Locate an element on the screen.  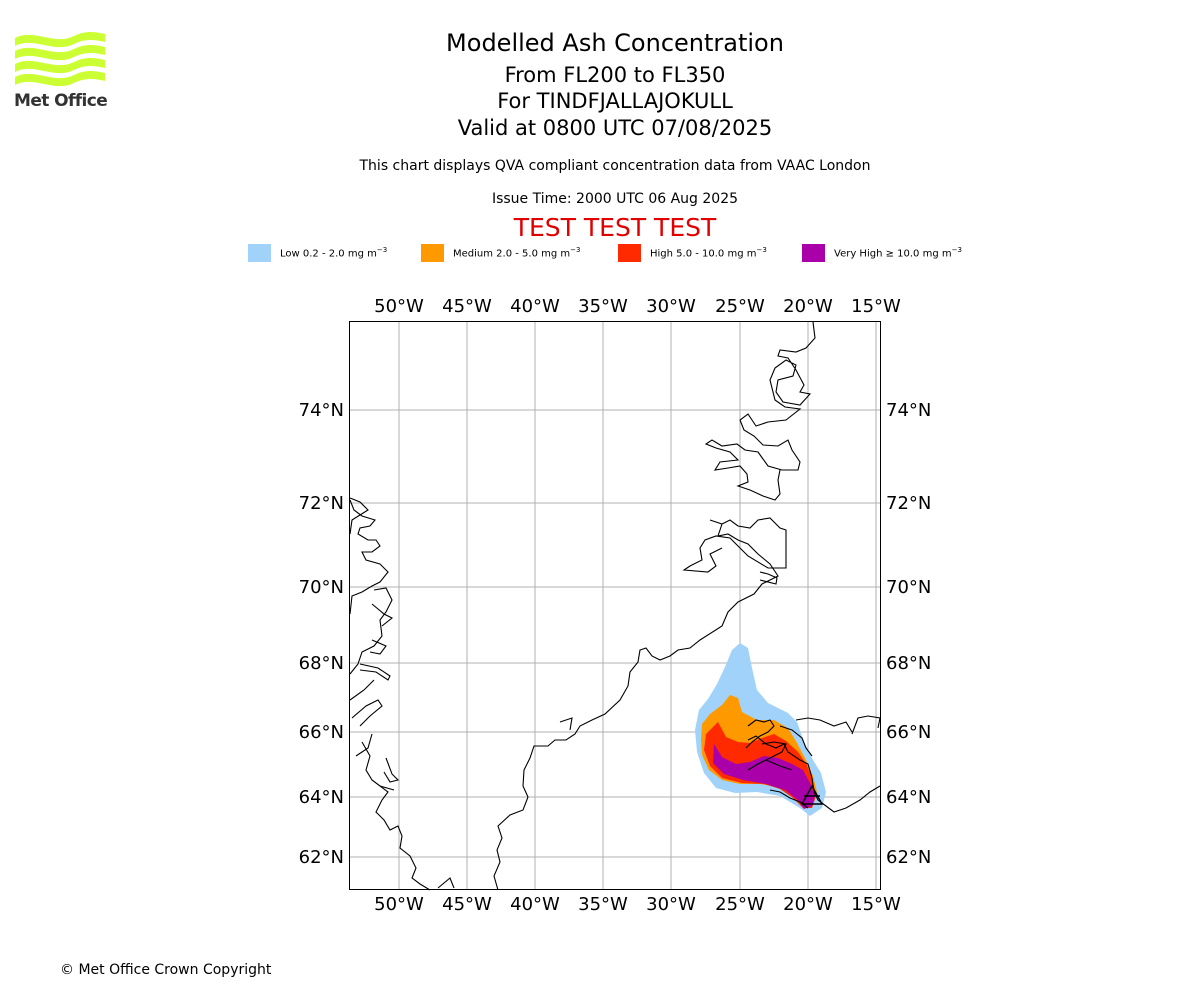
iceland-coast is located at coordinates (814, 764).